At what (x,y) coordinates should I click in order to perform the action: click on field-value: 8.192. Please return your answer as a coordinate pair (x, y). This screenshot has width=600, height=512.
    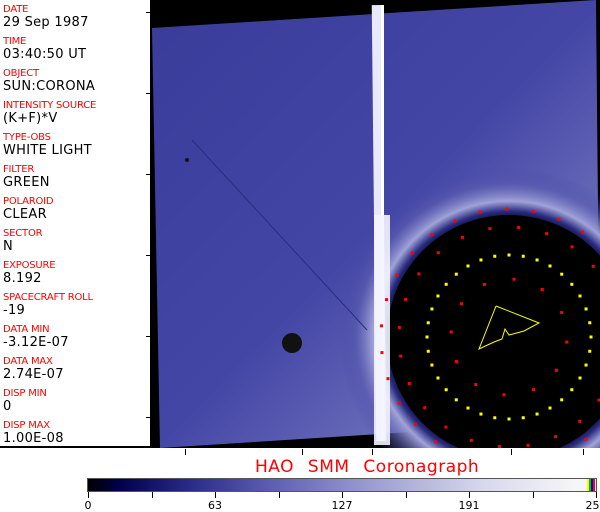
    Looking at the image, I should click on (22, 278).